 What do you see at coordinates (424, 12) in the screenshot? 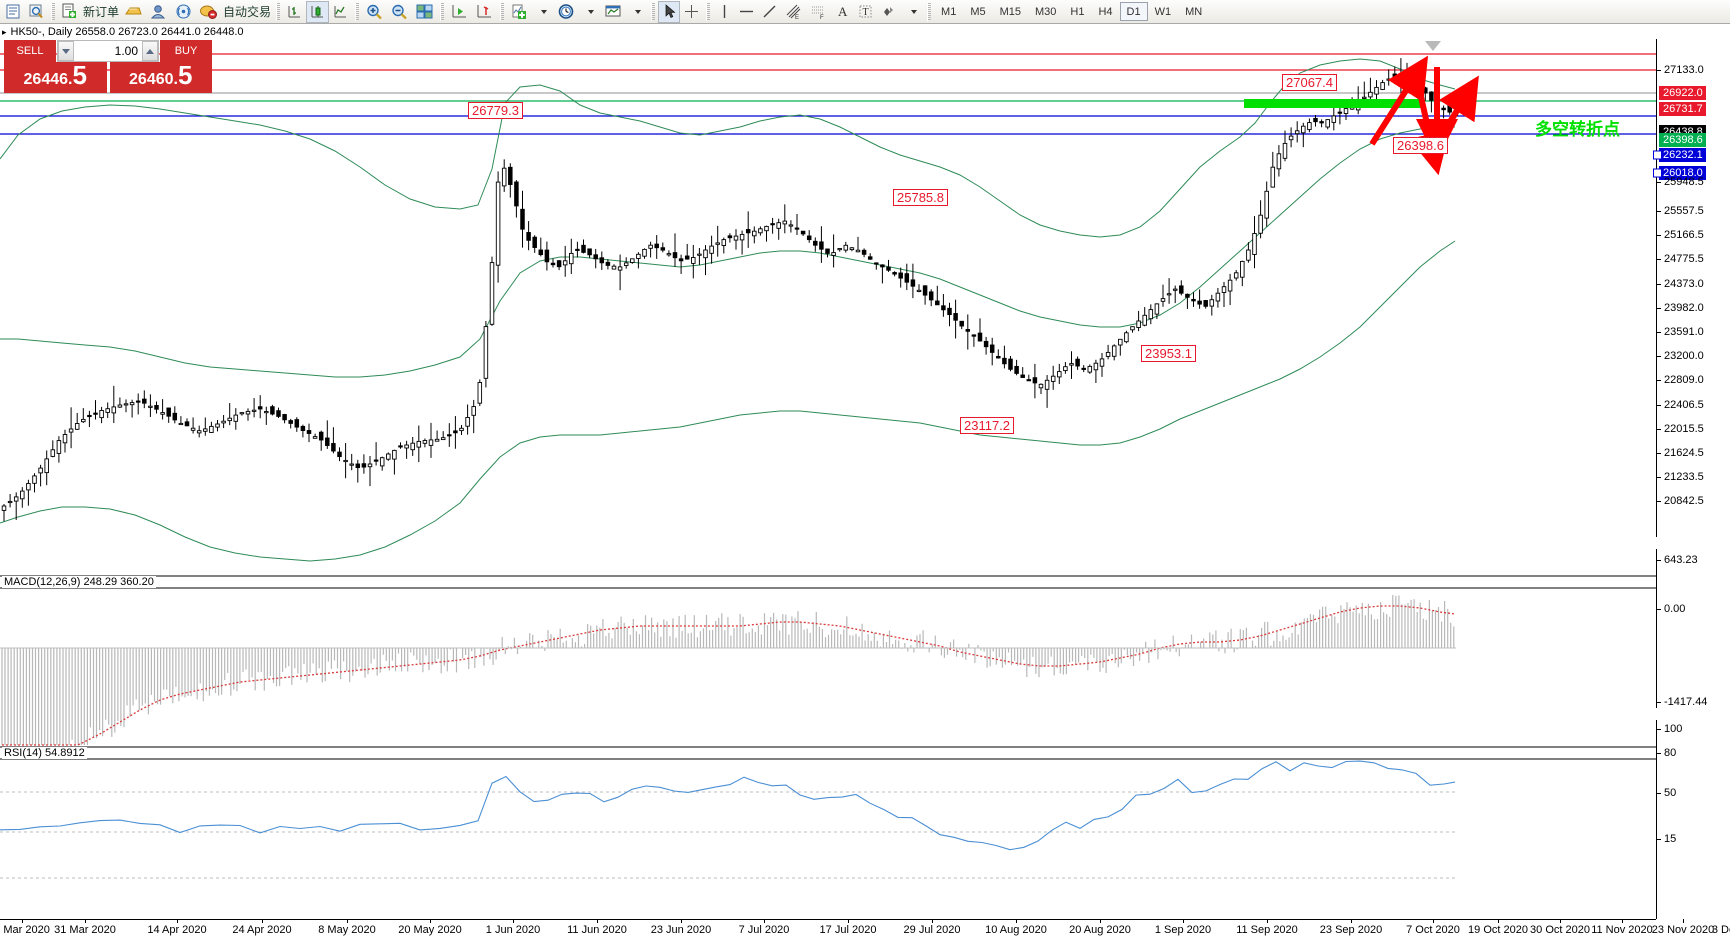
I see `tile-windows-icon` at bounding box center [424, 12].